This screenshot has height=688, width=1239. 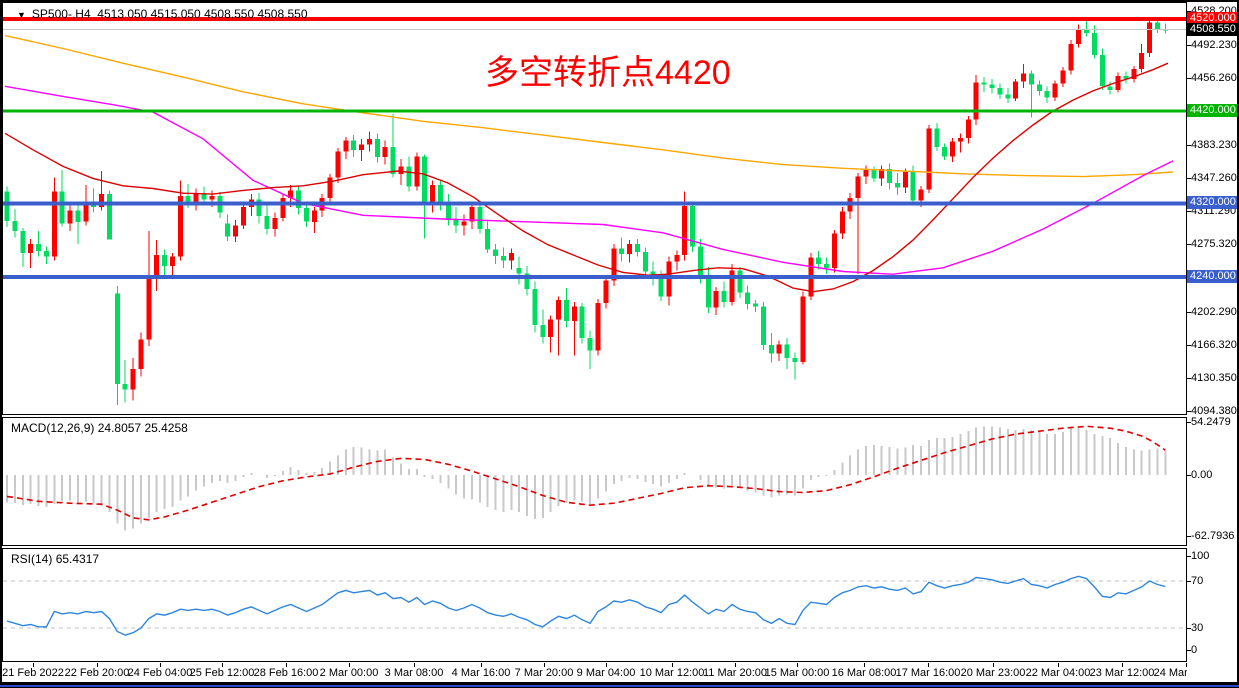 What do you see at coordinates (993, 673) in the screenshot?
I see `time-label: 20 Mar 23:00` at bounding box center [993, 673].